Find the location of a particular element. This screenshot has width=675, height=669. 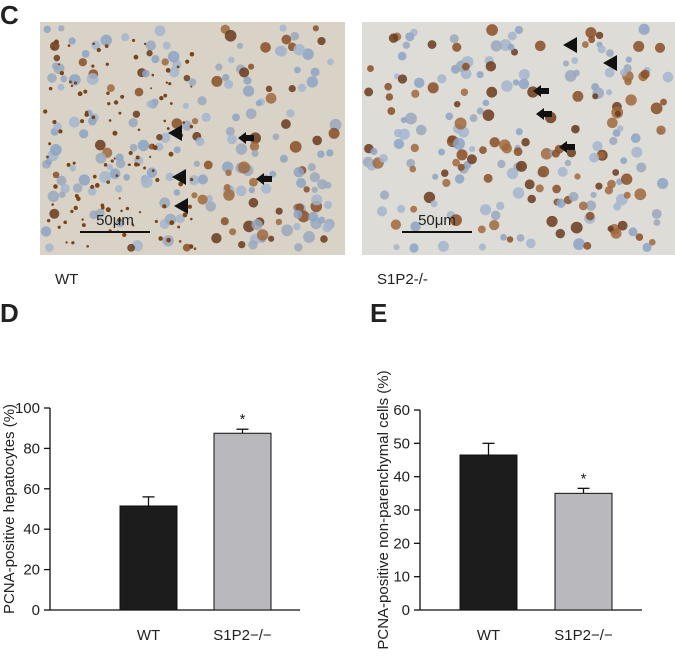

bar is located at coordinates (583, 551).